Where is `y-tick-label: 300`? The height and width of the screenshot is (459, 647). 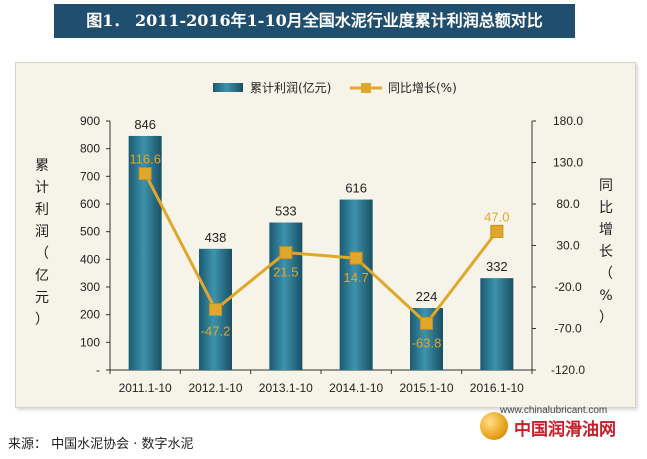 y-tick-label: 300 is located at coordinates (90, 287).